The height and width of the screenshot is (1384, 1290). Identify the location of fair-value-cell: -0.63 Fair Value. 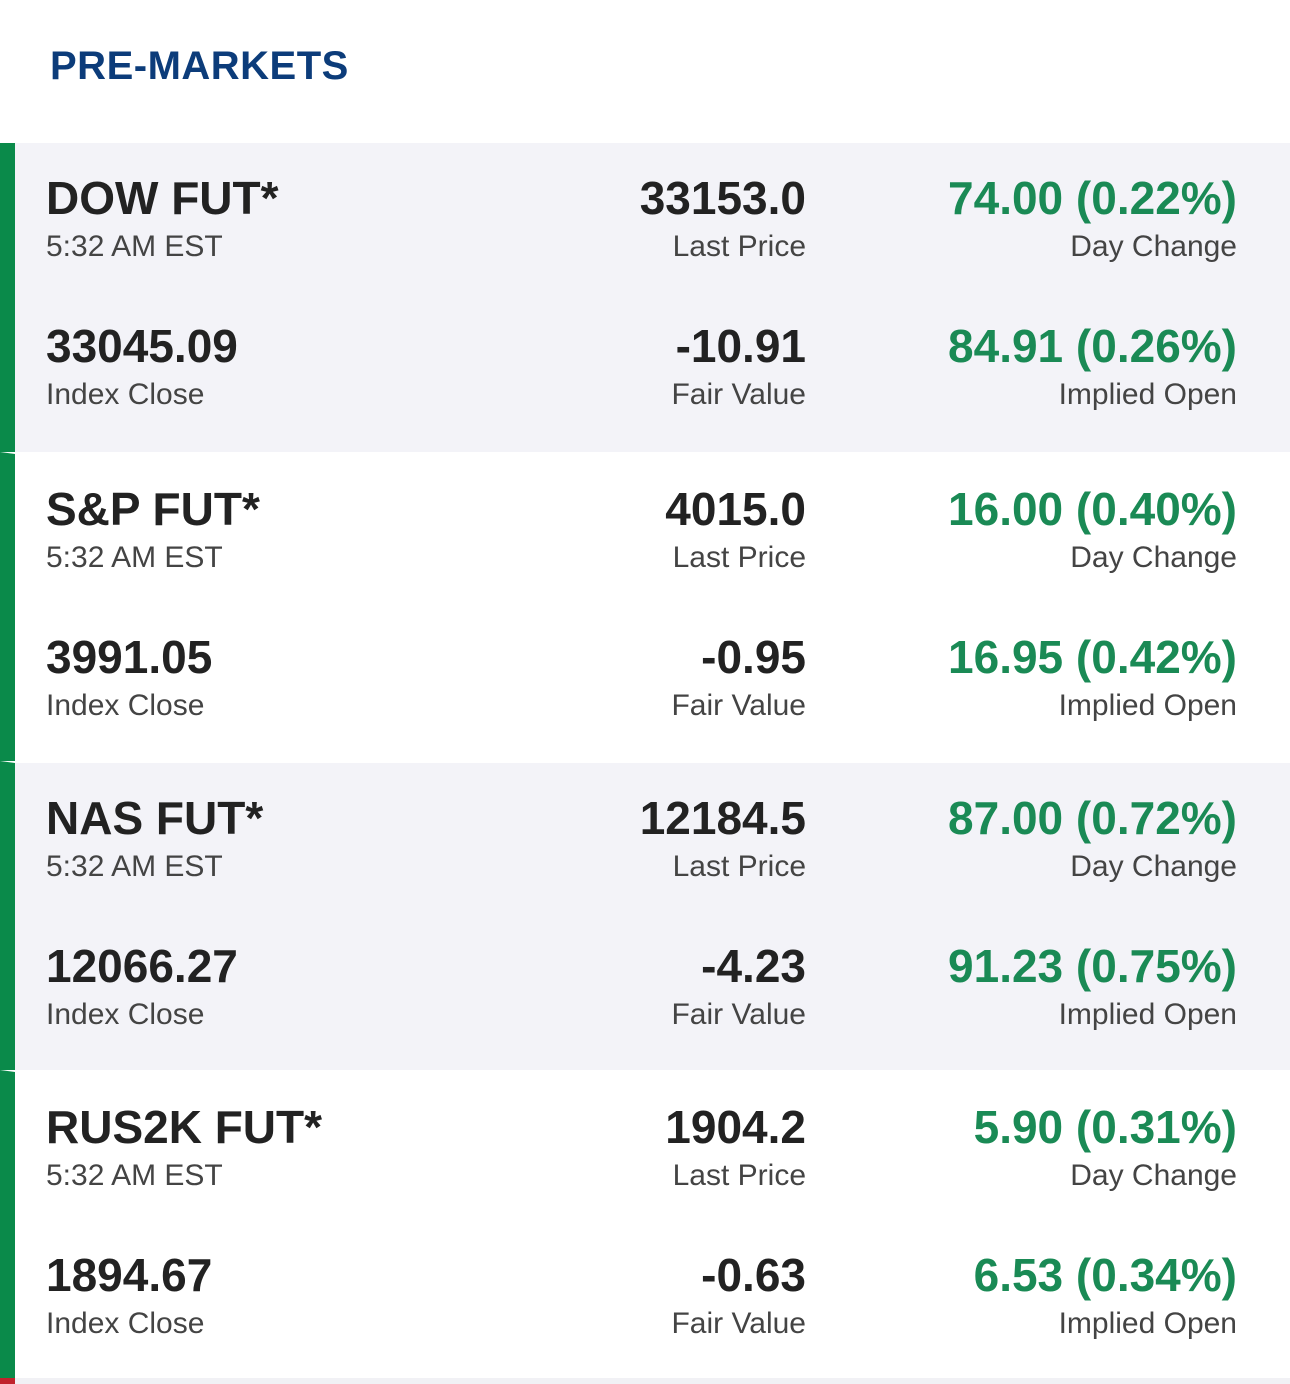
(738, 1295).